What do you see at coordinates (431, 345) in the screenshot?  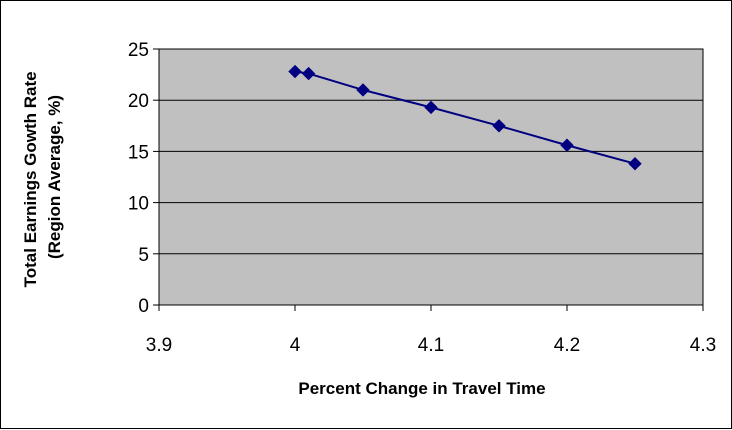 I see `x-tick-label: 4.1` at bounding box center [431, 345].